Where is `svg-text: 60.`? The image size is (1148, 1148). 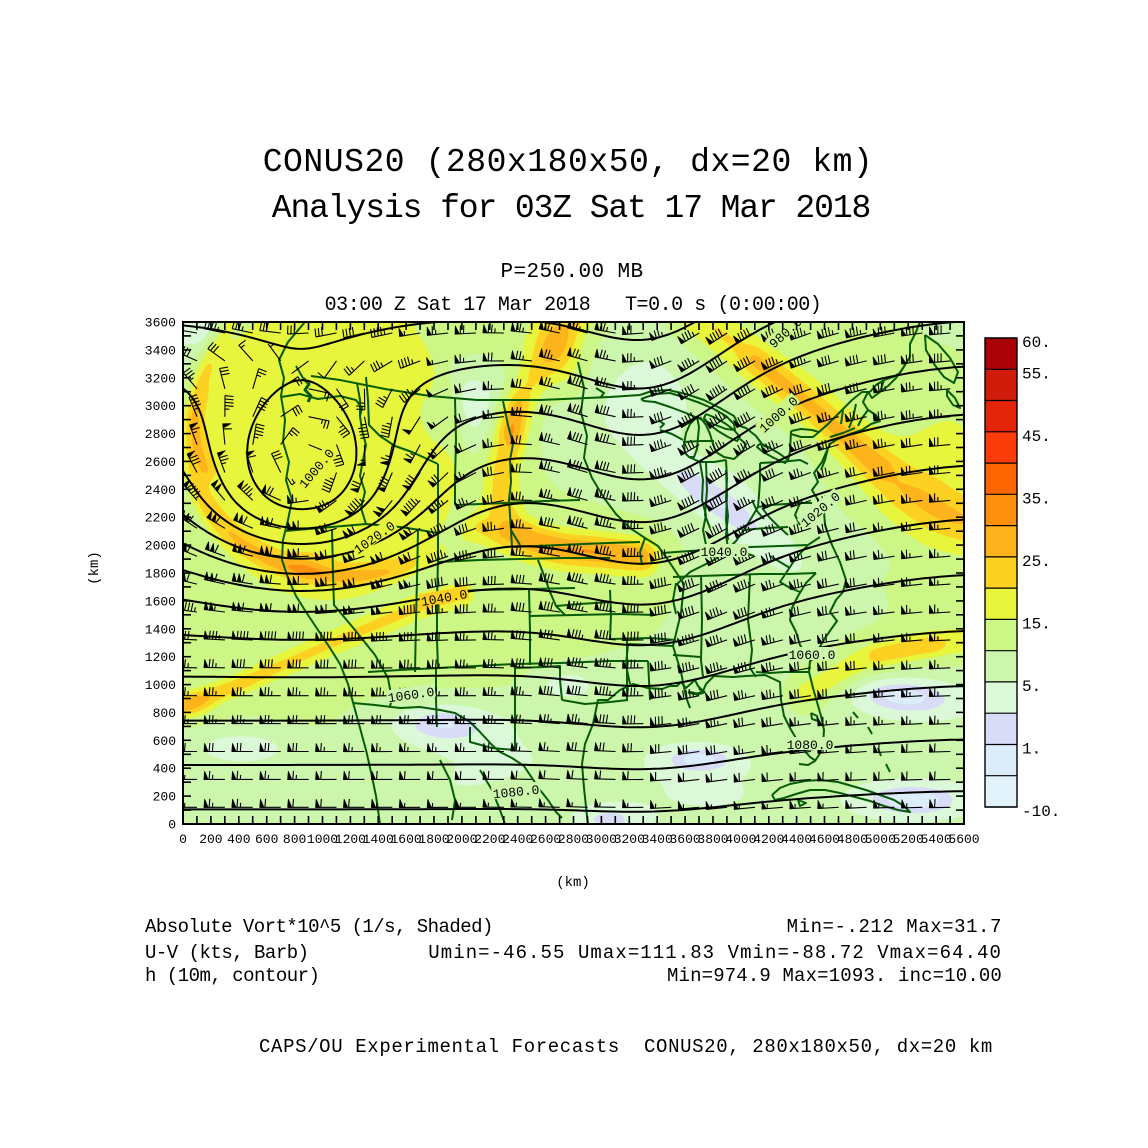 svg-text: 60. is located at coordinates (1036, 343).